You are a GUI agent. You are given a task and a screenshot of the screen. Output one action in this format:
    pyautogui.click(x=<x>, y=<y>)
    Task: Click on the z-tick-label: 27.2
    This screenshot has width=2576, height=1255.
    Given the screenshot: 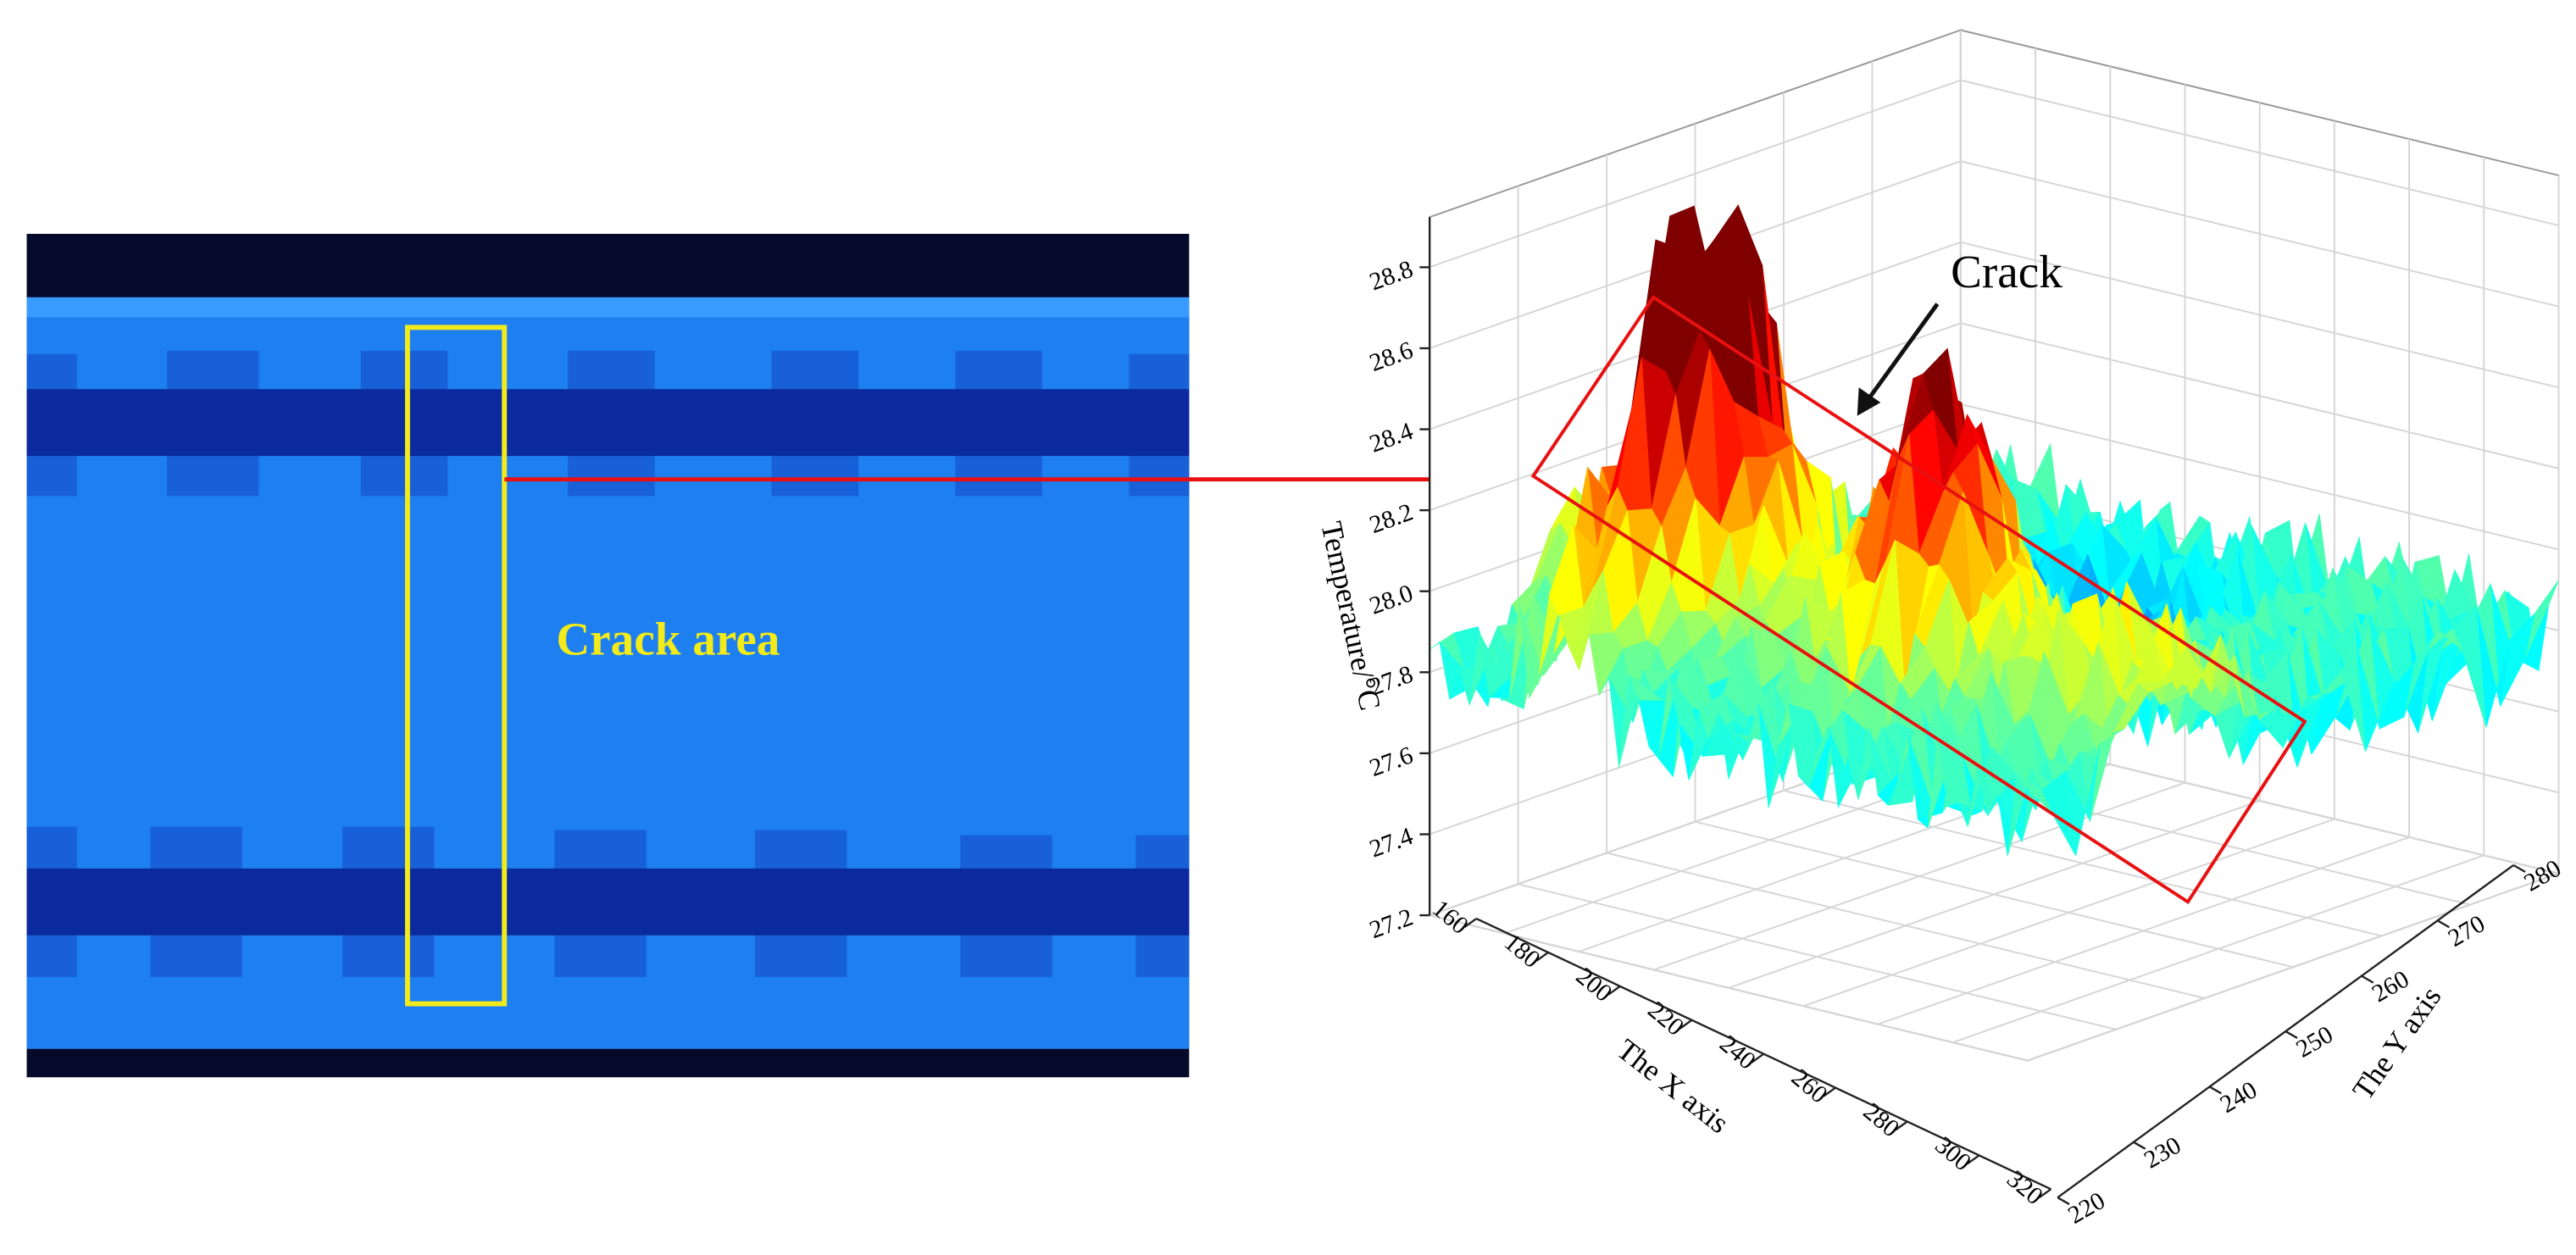 What is the action you would take?
    pyautogui.click(x=1391, y=924)
    